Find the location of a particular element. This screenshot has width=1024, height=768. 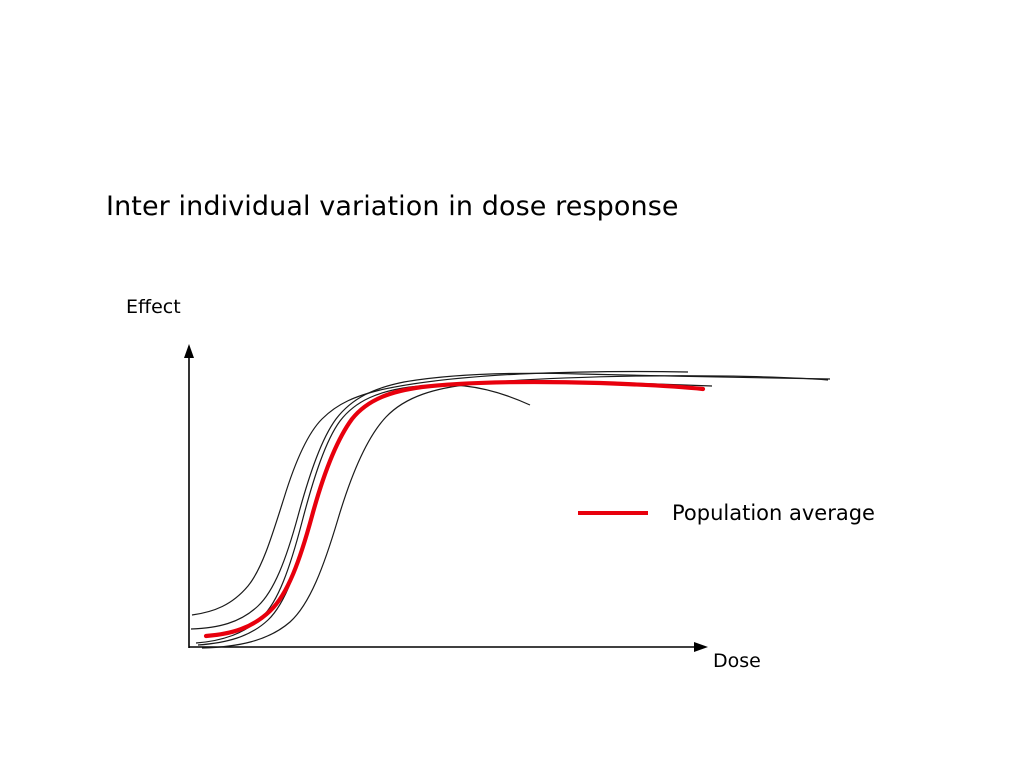

x-axis-label: Dose is located at coordinates (737, 661).